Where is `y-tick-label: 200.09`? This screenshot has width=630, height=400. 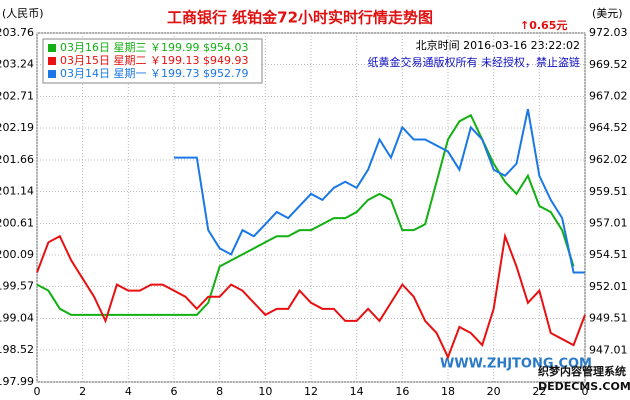 y-tick-label: 200.09 is located at coordinates (17, 254).